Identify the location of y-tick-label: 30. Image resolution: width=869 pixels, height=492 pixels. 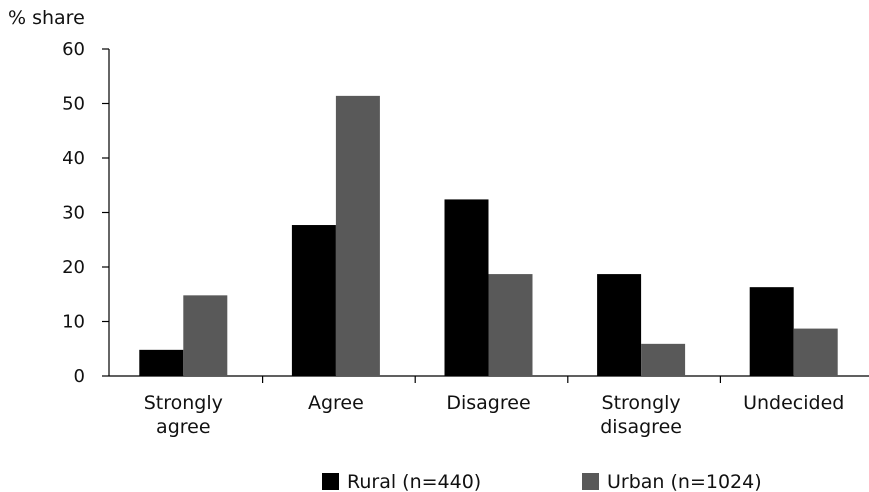
(73, 213).